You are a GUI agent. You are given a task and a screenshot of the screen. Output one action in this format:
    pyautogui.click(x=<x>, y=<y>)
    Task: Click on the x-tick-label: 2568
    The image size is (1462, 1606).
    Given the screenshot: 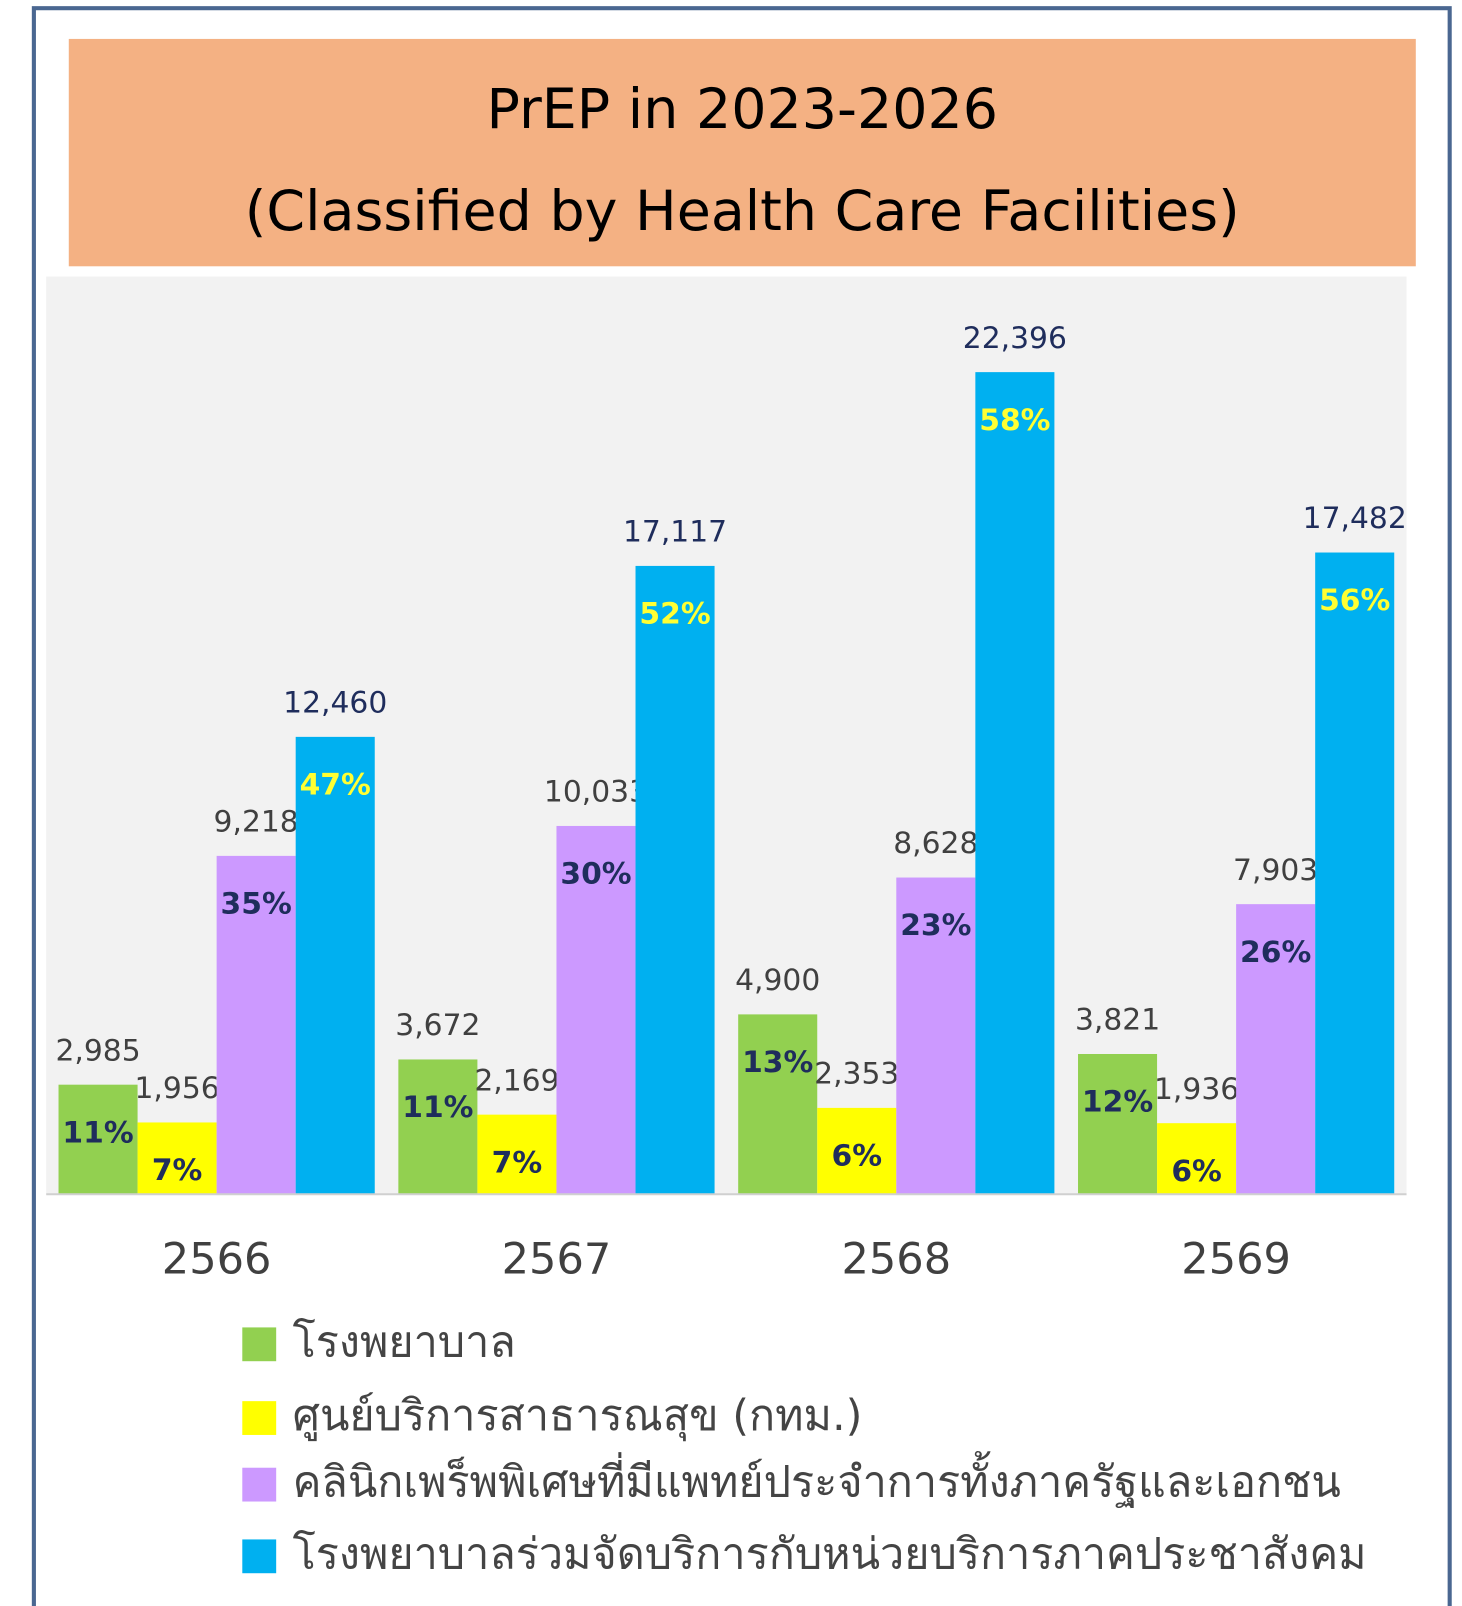 What is the action you would take?
    pyautogui.click(x=896, y=1259)
    